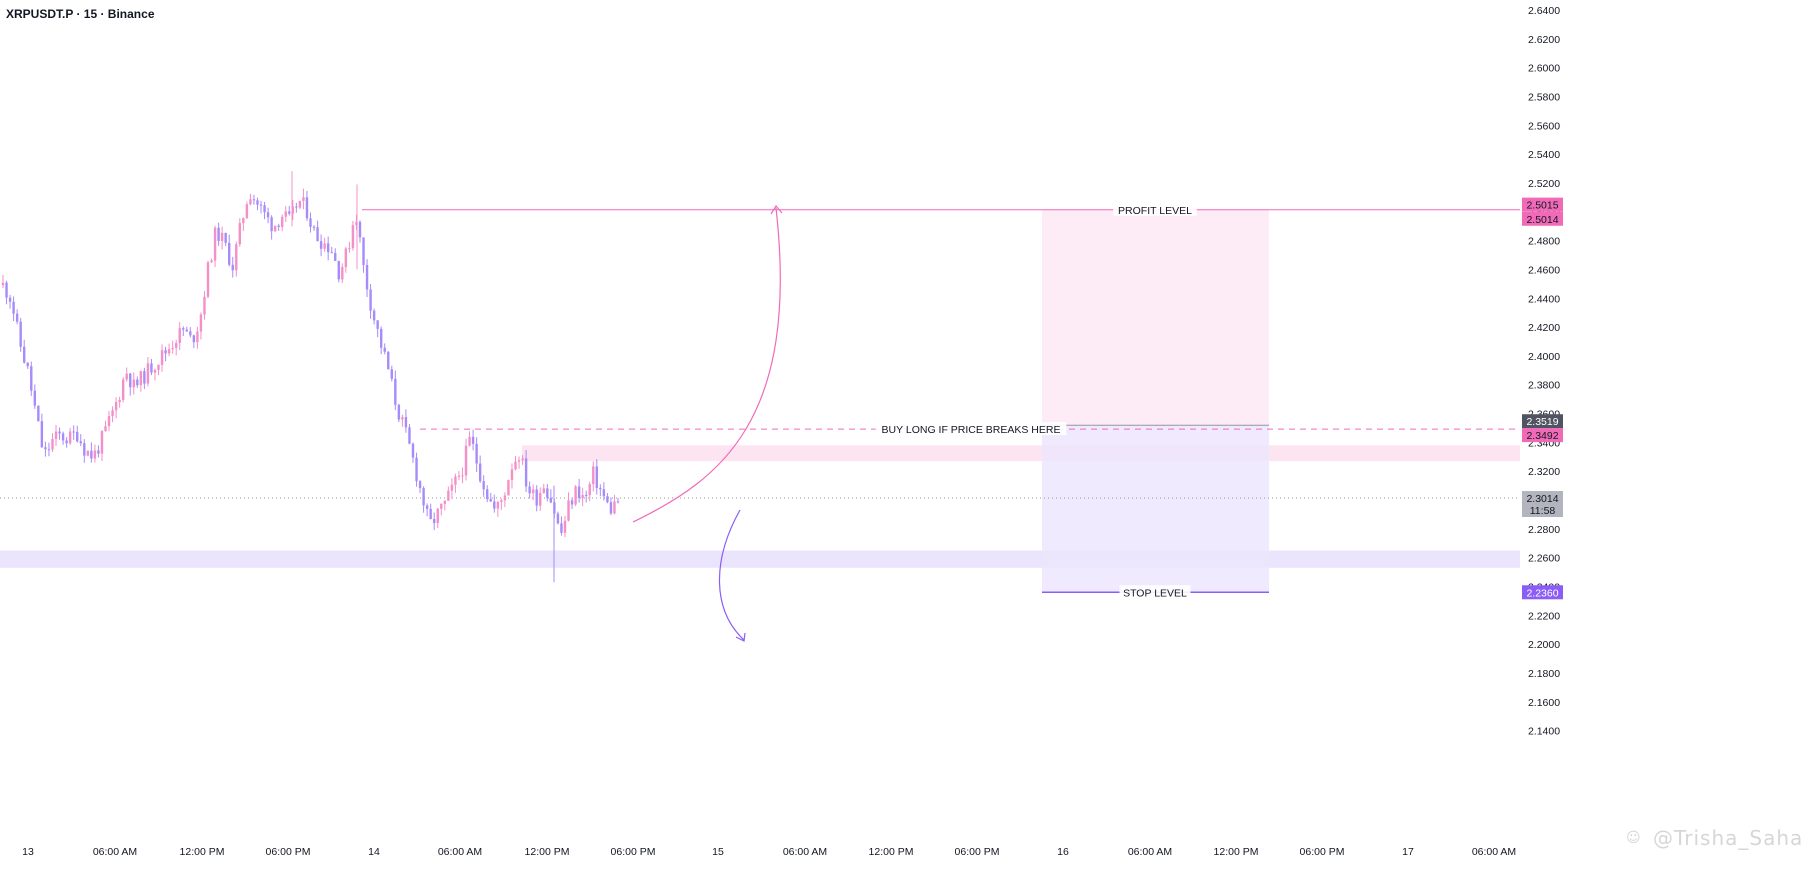 The image size is (1815, 871). Describe the element at coordinates (706, 365) in the screenshot. I see `profit-projection-arrow` at that location.